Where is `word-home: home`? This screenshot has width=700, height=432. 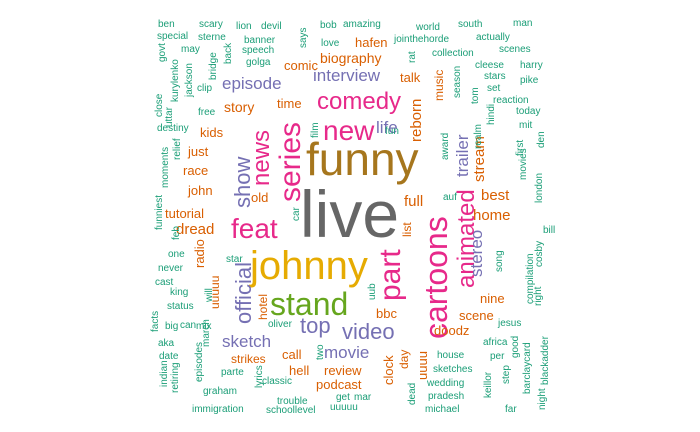 word-home: home is located at coordinates (492, 215).